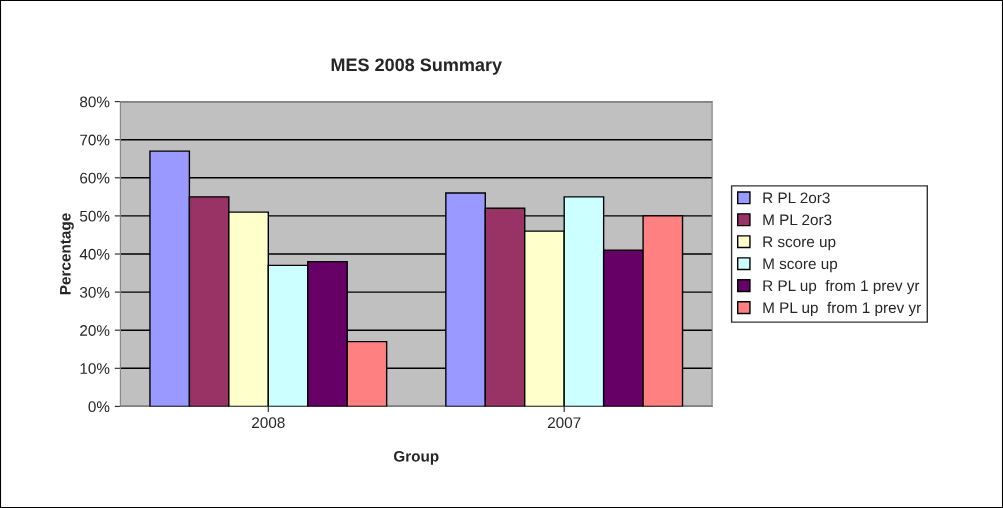 Image resolution: width=1003 pixels, height=508 pixels. Describe the element at coordinates (800, 265) in the screenshot. I see `legend-label: M score up` at that location.